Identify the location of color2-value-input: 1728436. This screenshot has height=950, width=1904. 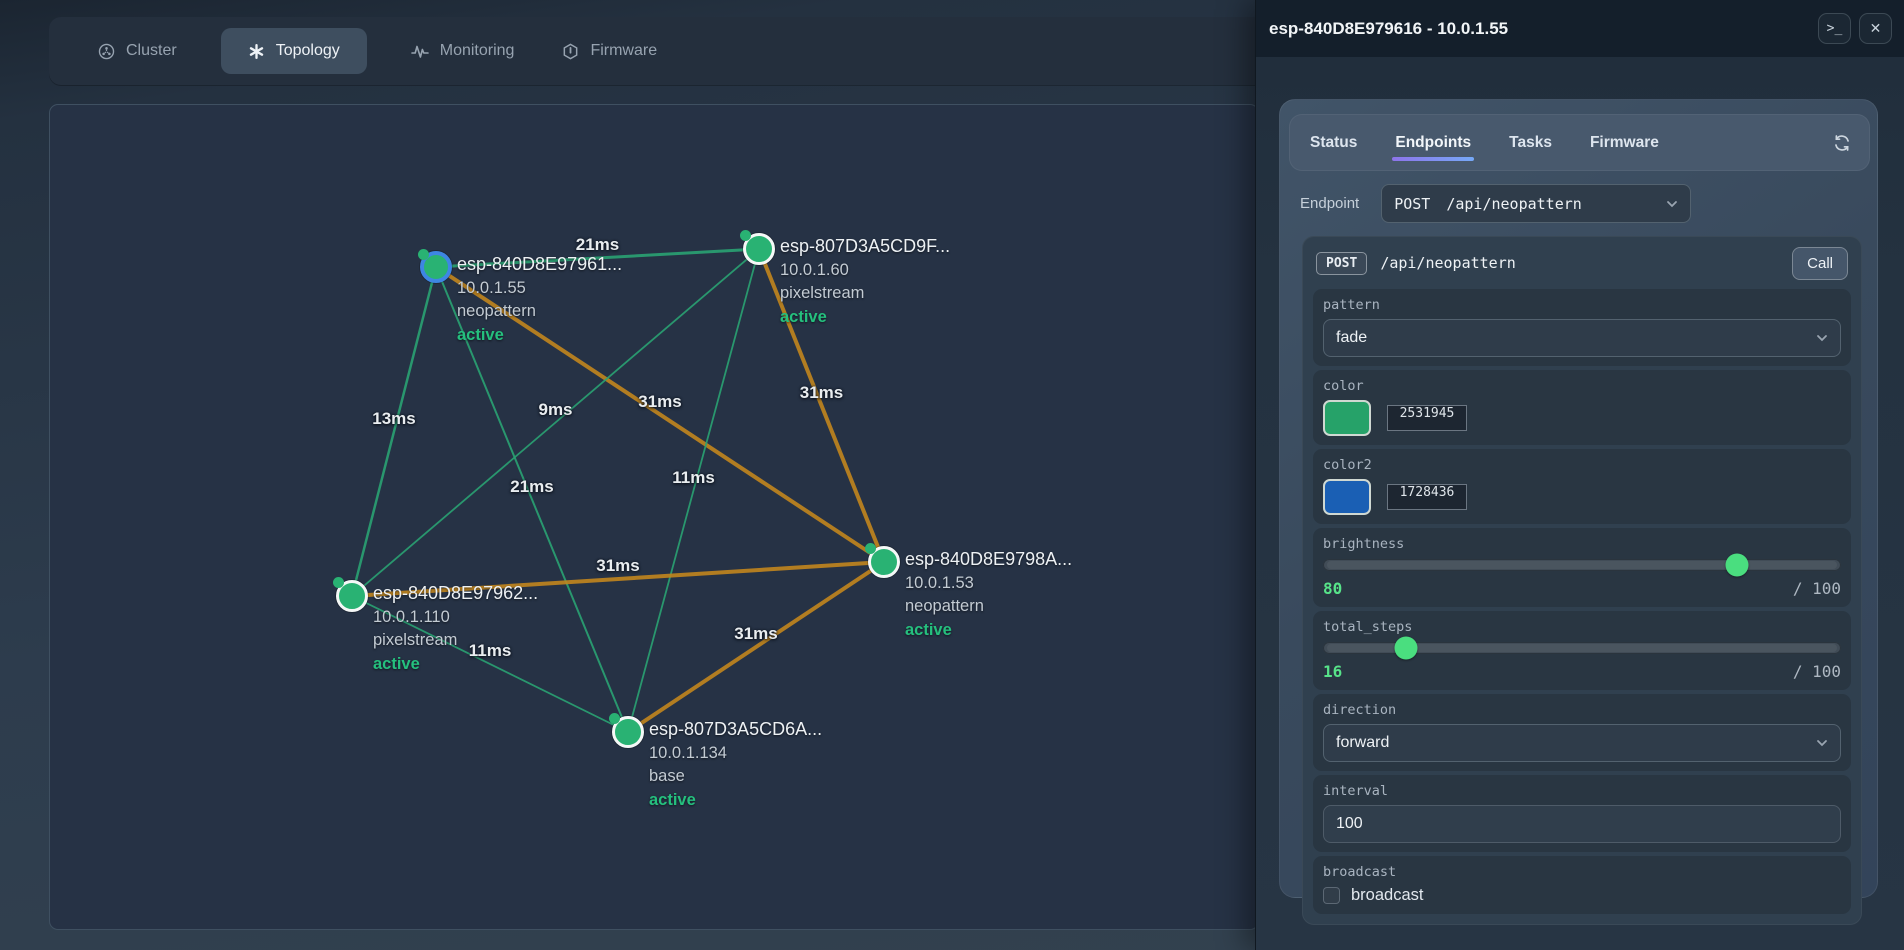
(1427, 497).